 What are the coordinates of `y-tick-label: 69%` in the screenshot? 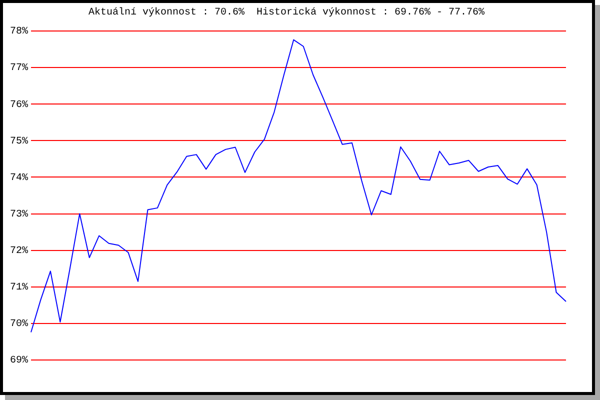 It's located at (19, 361).